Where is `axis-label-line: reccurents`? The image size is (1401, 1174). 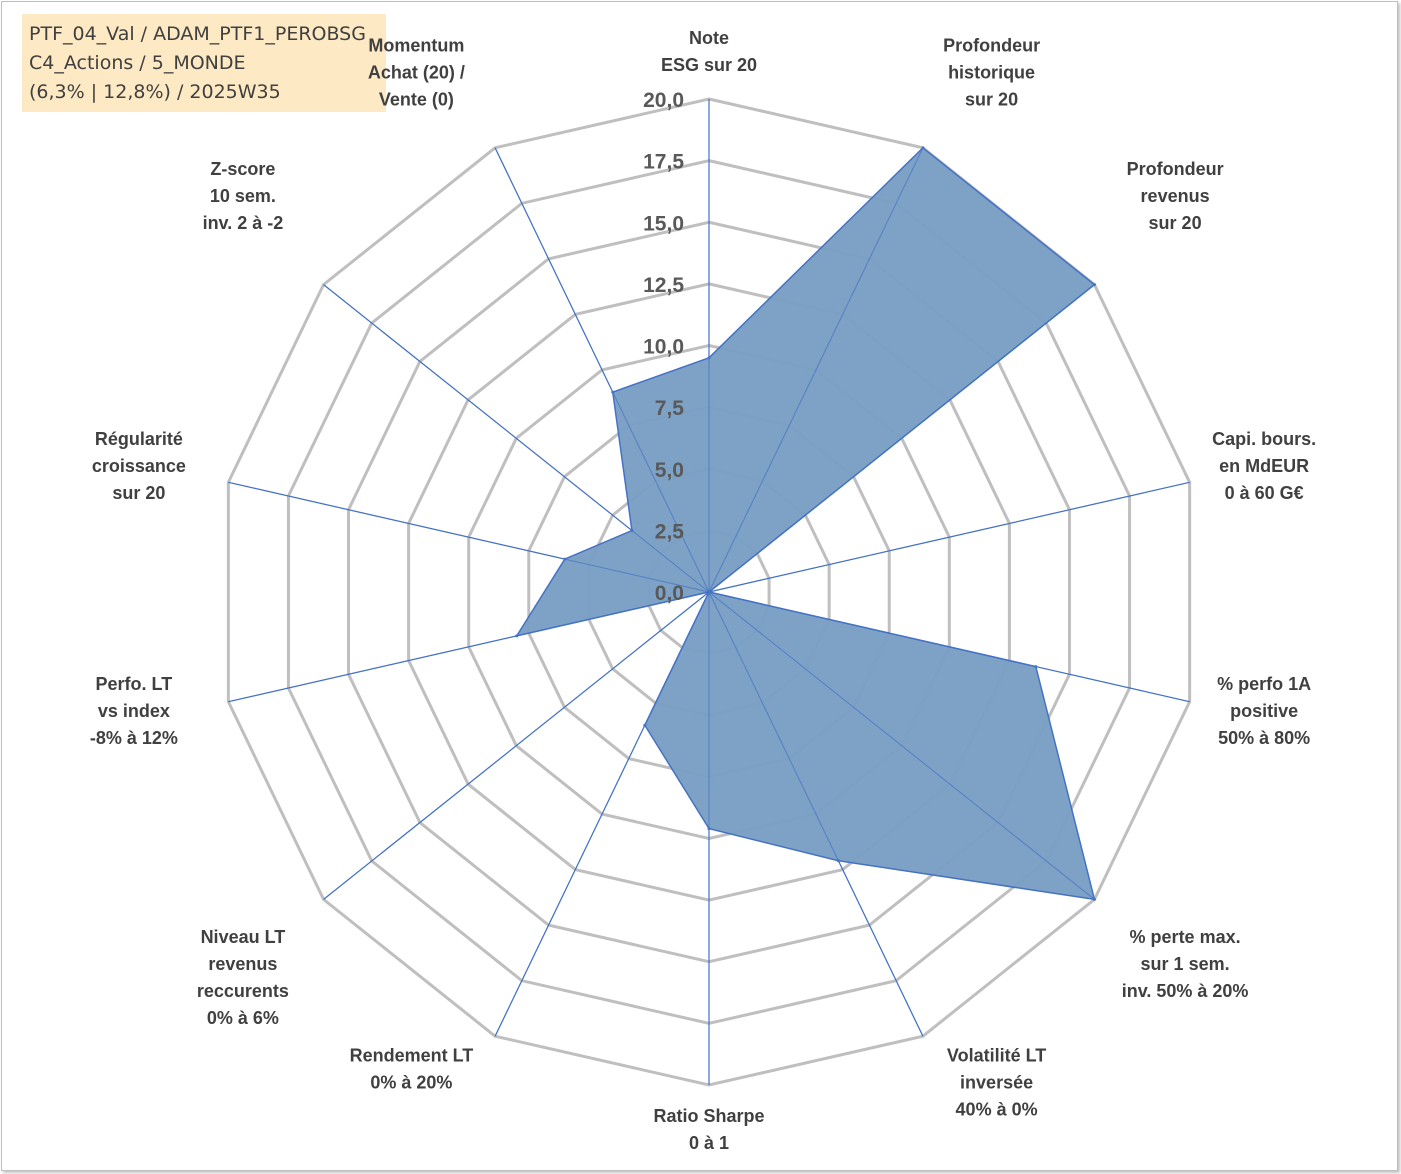 axis-label-line: reccurents is located at coordinates (243, 991).